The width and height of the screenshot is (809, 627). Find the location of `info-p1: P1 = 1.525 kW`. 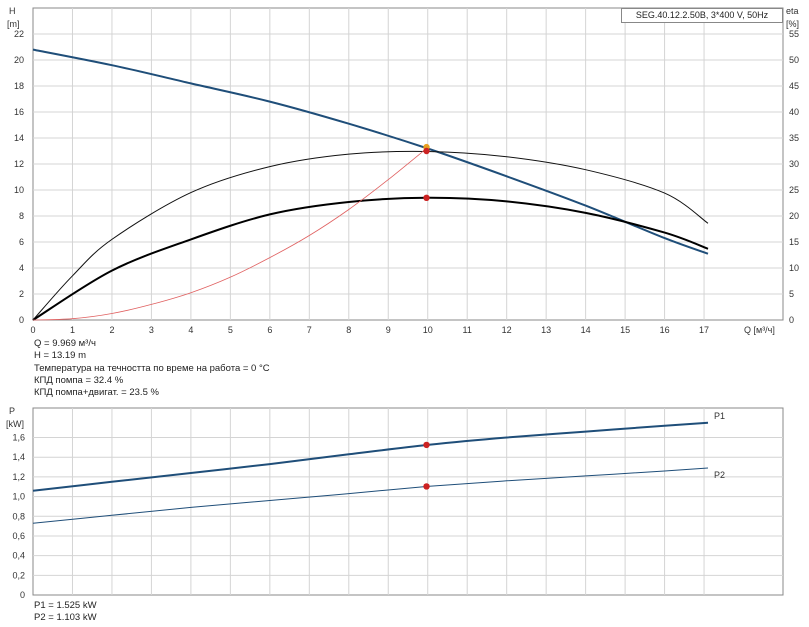

info-p1: P1 = 1.525 kW is located at coordinates (65, 605).